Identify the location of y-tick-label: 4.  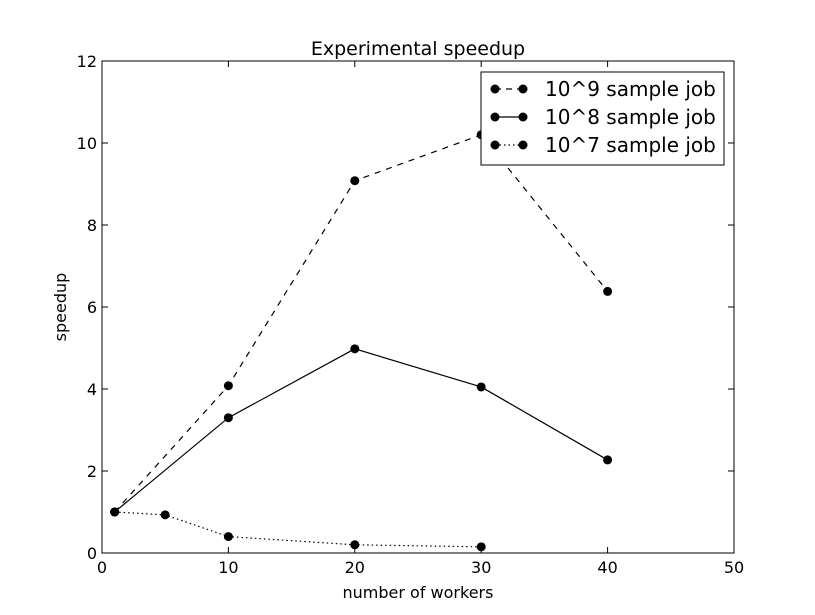
(92, 389).